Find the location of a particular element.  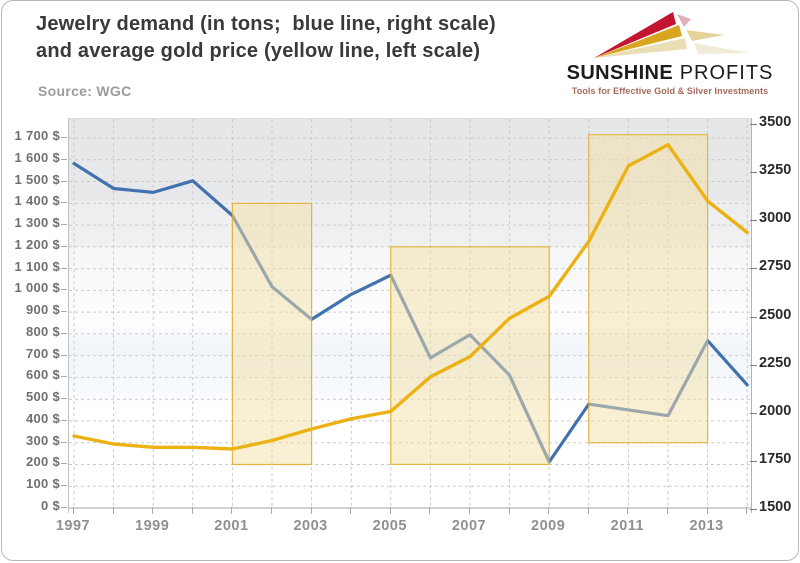

left-axis-tick-label: 300 $ is located at coordinates (42, 440).